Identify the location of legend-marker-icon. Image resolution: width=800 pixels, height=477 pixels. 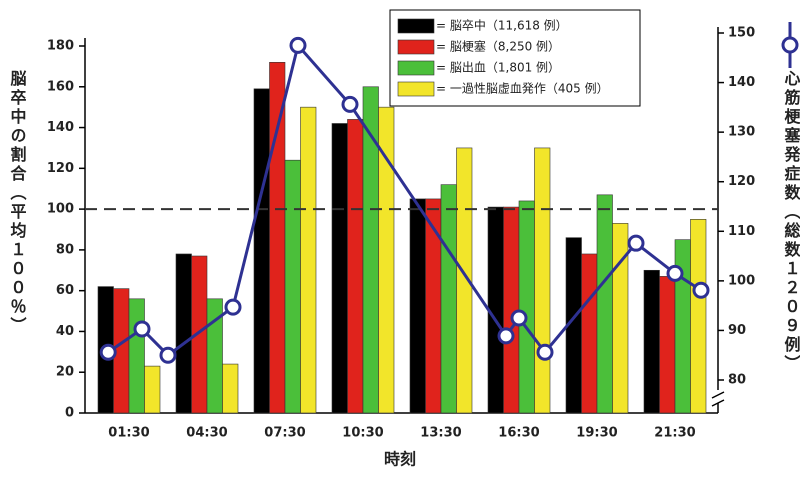
(790, 45).